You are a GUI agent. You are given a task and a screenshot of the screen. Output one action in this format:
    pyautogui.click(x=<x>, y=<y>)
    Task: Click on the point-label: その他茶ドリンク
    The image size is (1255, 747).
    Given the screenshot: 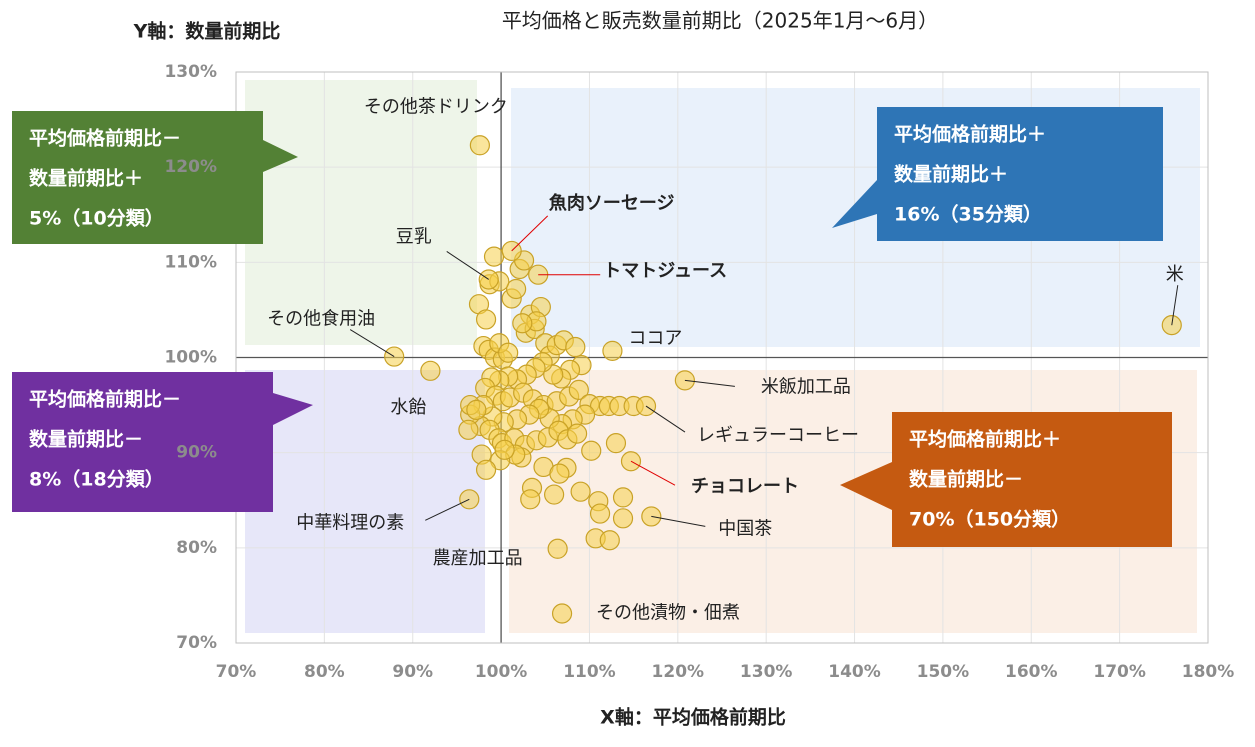 What is the action you would take?
    pyautogui.click(x=436, y=106)
    